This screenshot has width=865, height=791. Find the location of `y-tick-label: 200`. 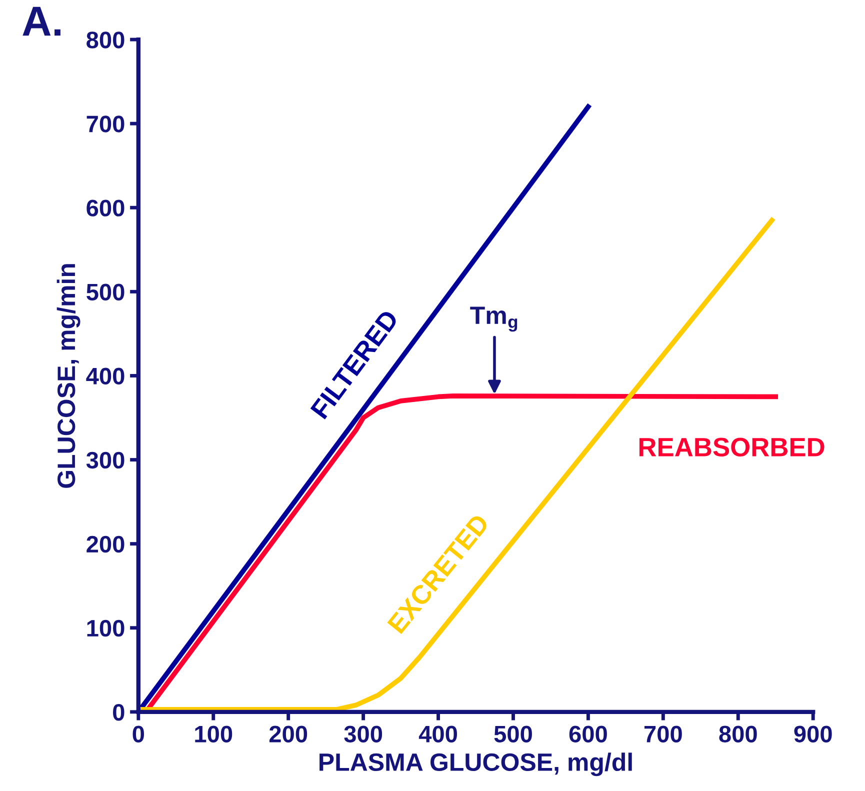

y-tick-label: 200 is located at coordinates (105, 544).